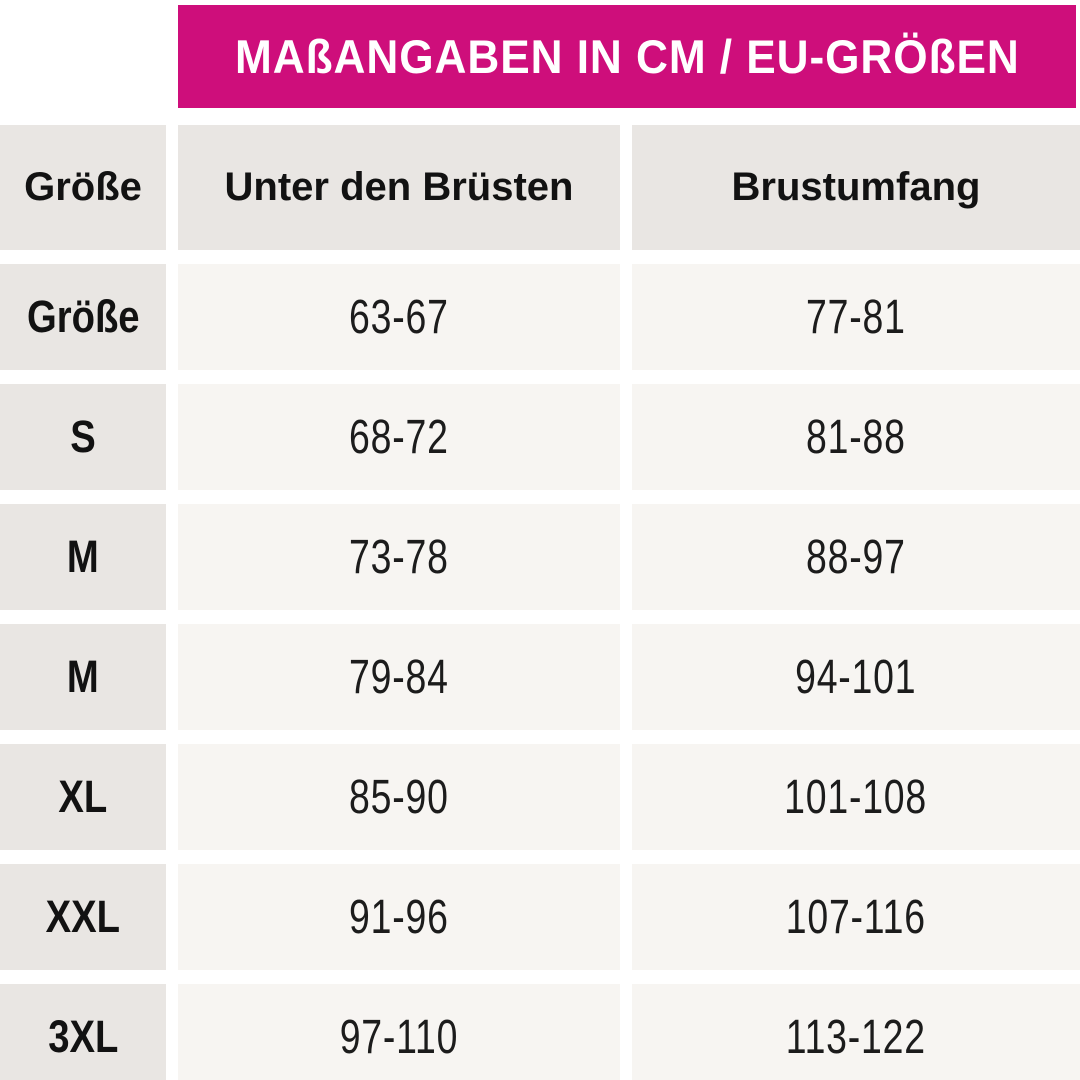  Describe the element at coordinates (399, 1037) in the screenshot. I see `under-bust-value: 97-110` at that location.